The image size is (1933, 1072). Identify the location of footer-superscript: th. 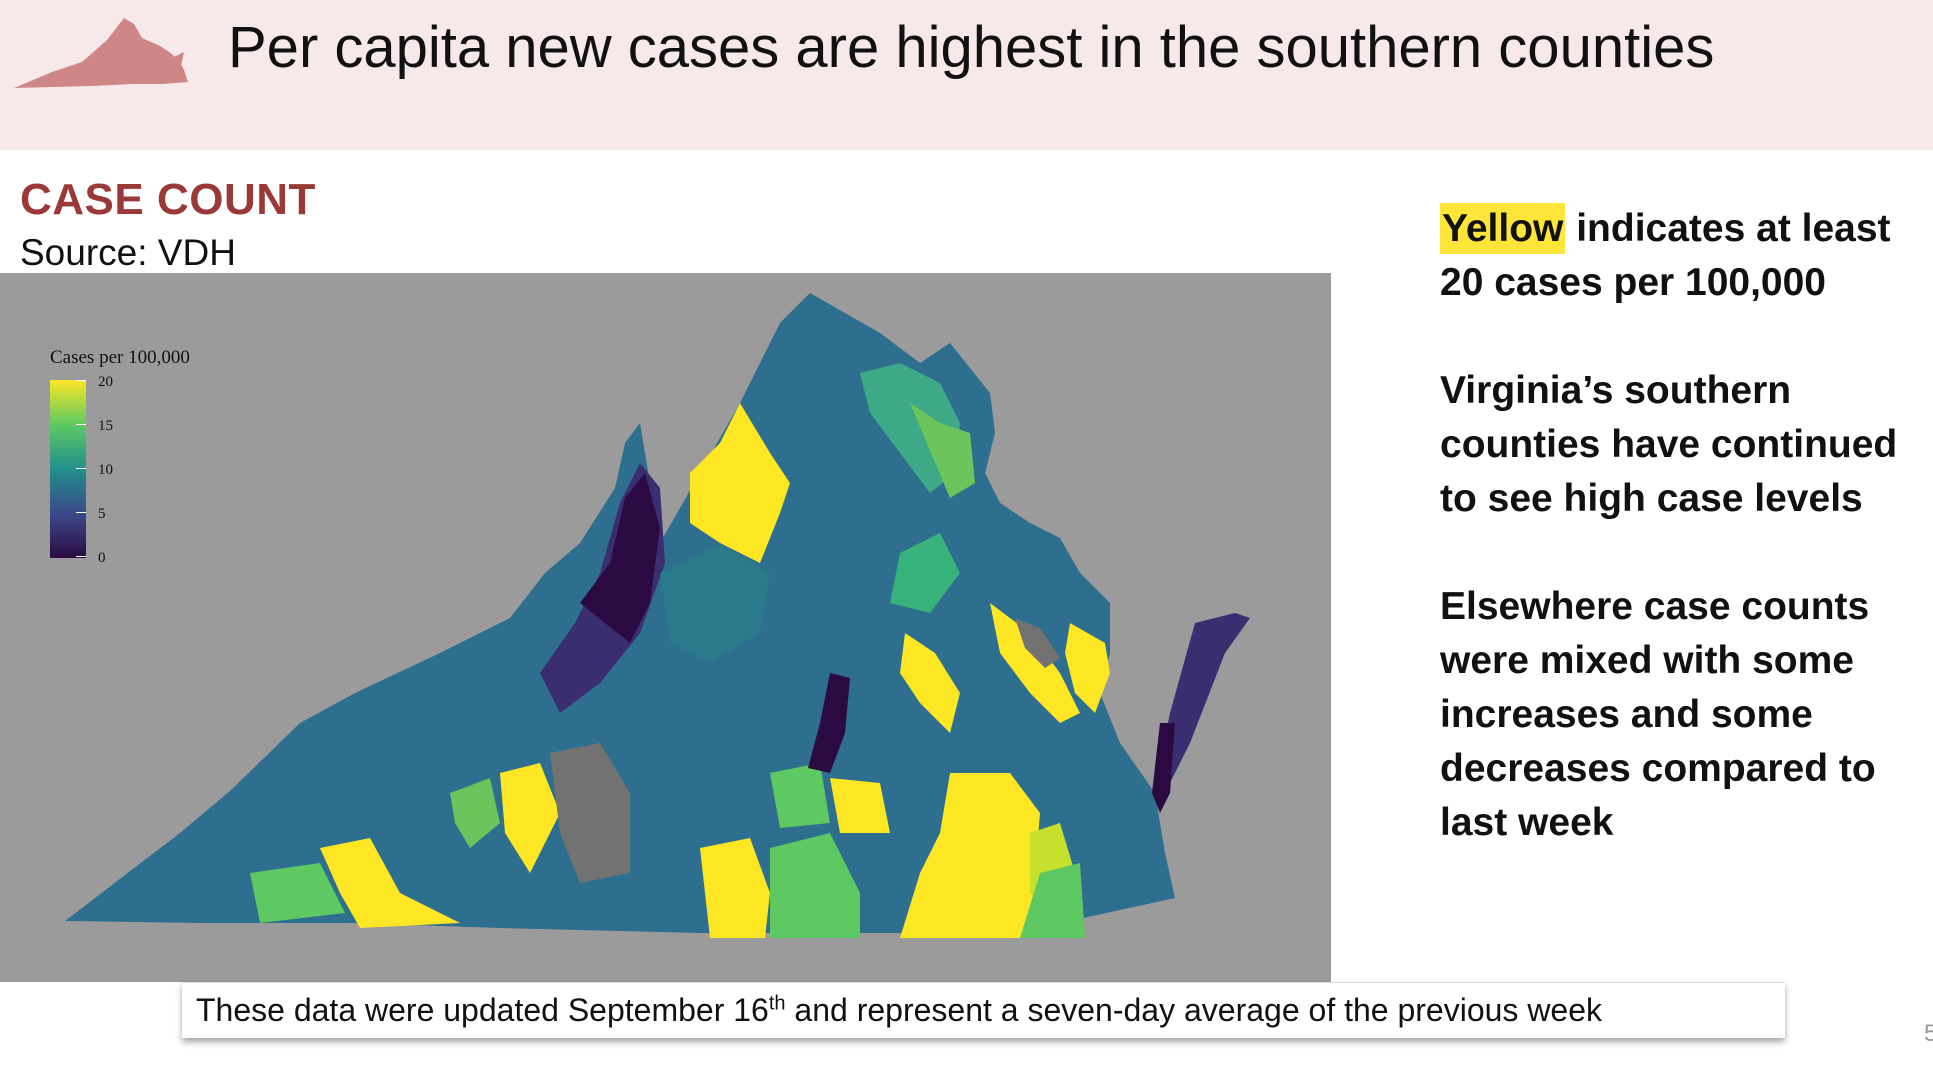
(777, 1003).